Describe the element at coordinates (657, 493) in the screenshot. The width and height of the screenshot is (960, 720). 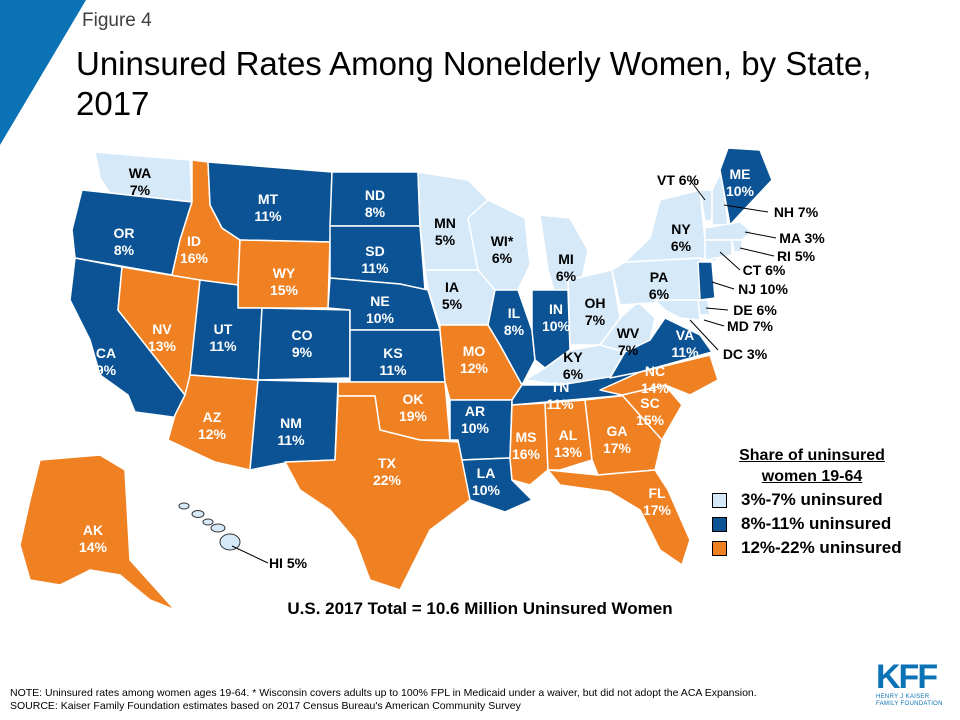
I see `state-abbr-fl: FL` at that location.